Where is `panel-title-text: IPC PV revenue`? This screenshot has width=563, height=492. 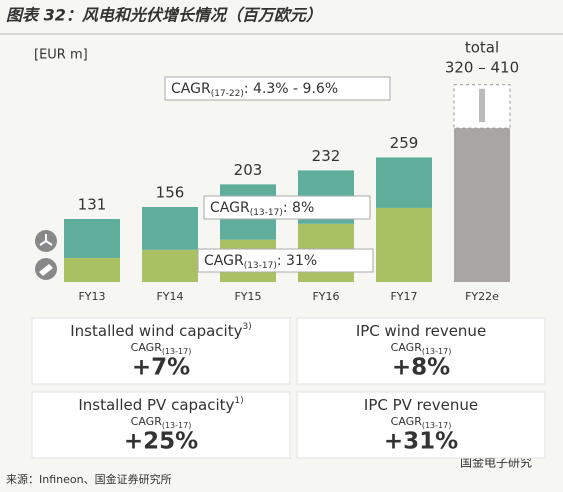 panel-title-text: IPC PV revenue is located at coordinates (421, 405).